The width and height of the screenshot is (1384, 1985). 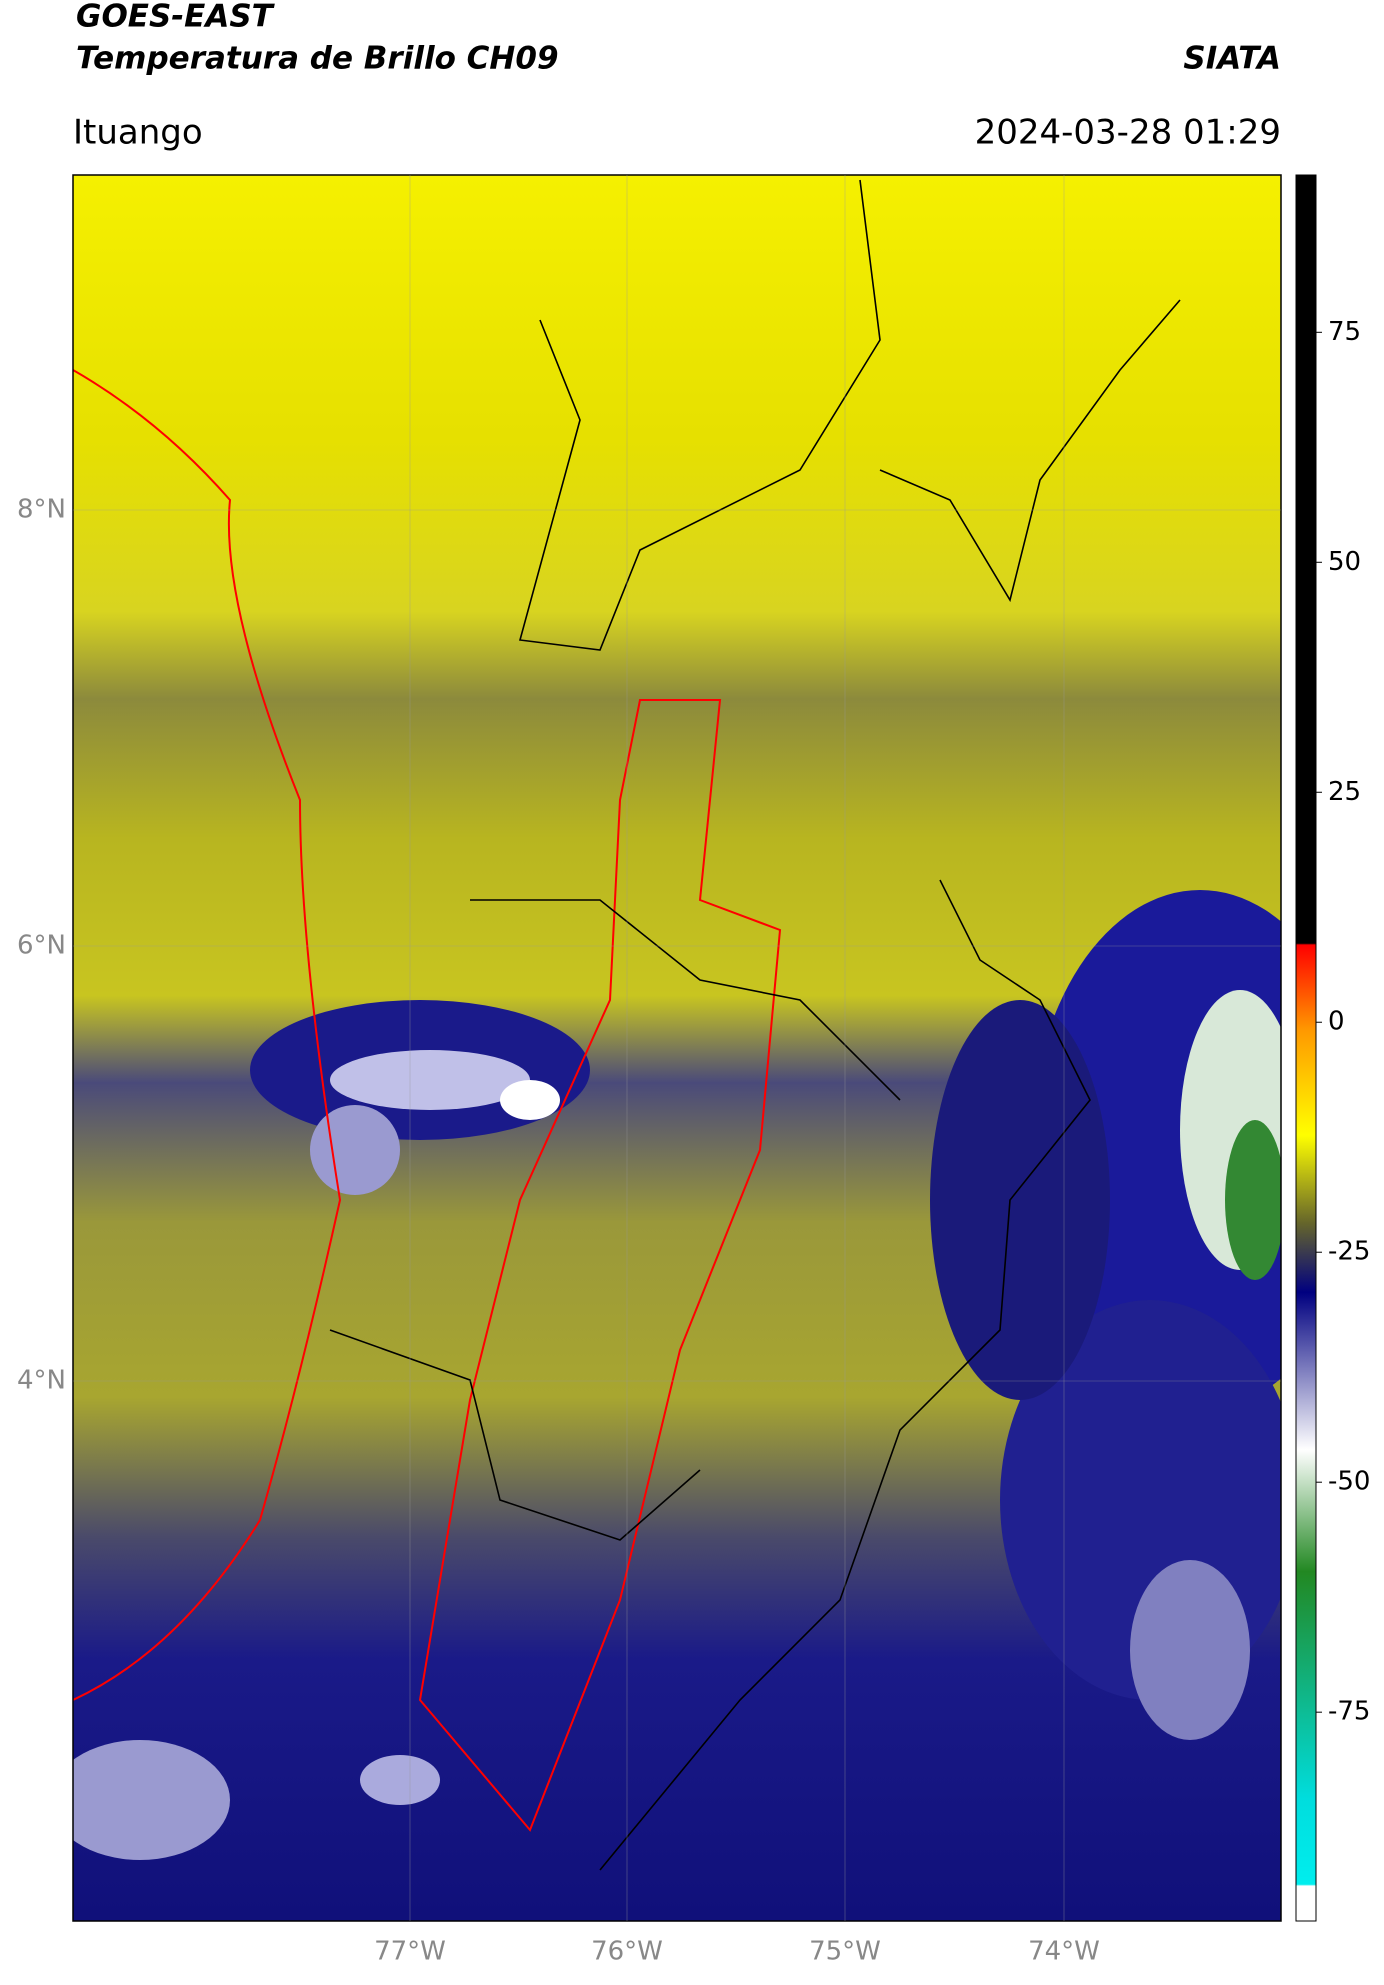 What do you see at coordinates (1306, 1048) in the screenshot?
I see `colorbar` at bounding box center [1306, 1048].